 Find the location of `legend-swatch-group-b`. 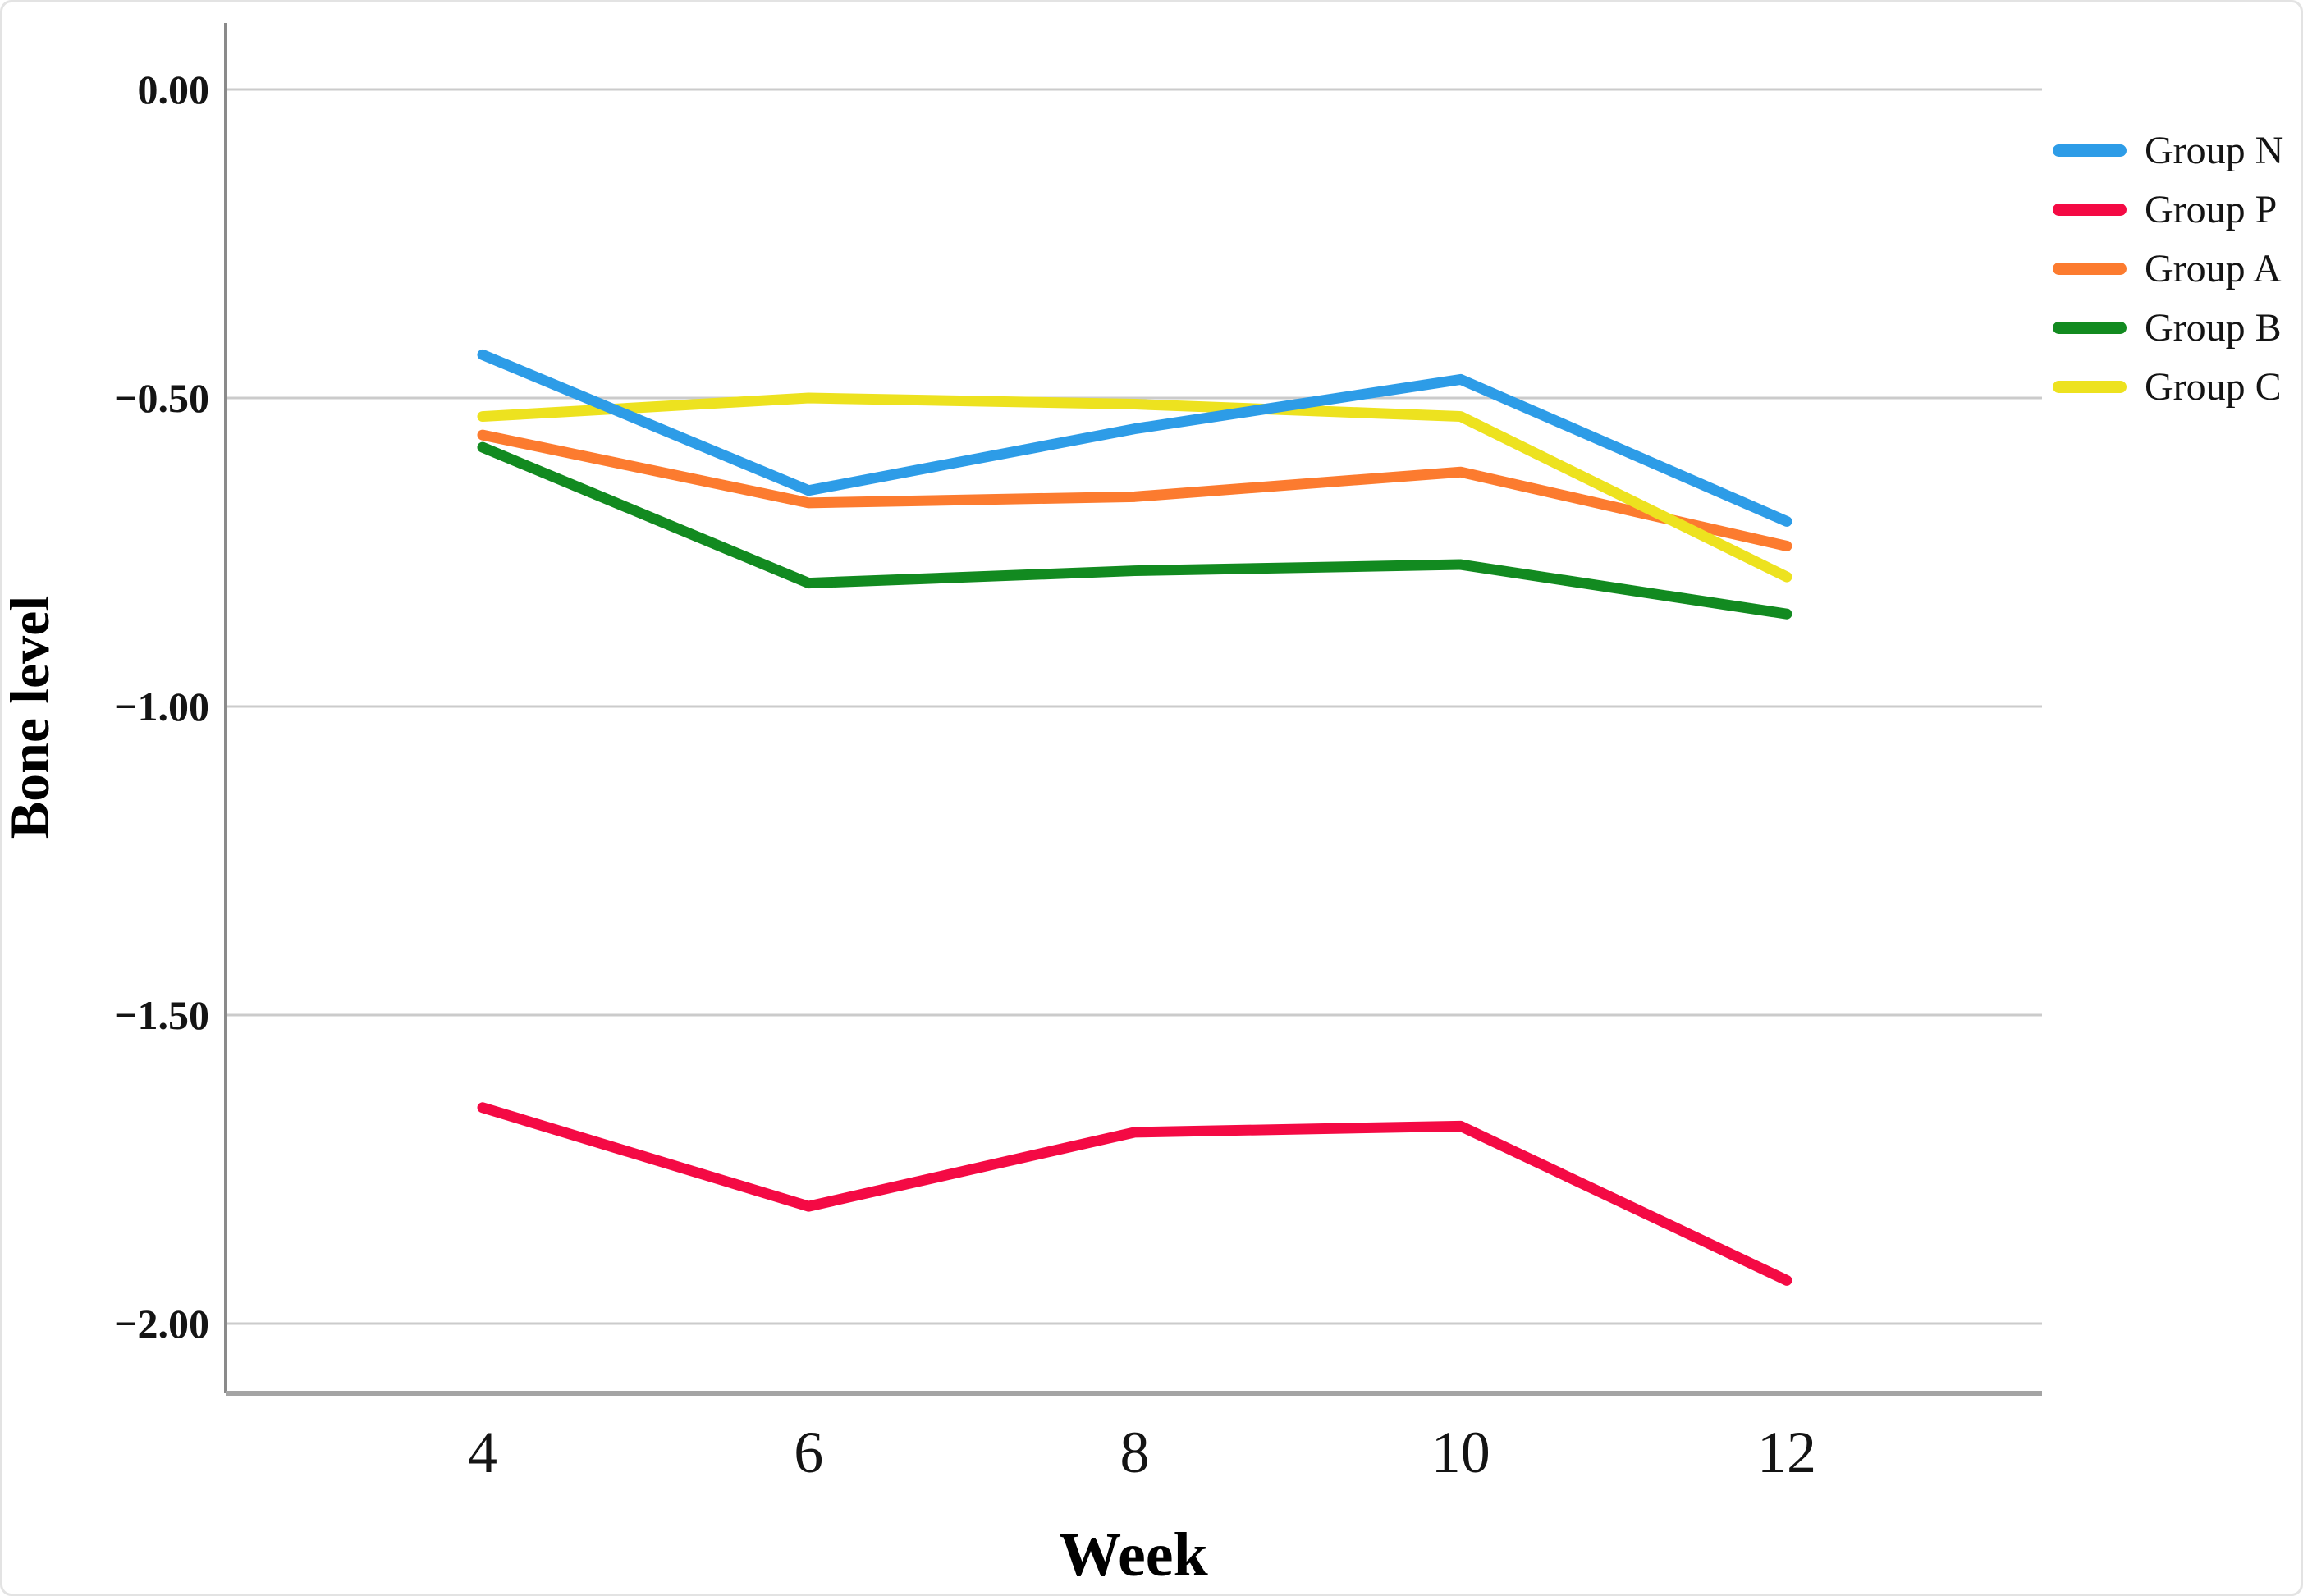

legend-swatch-group-b is located at coordinates (2090, 328).